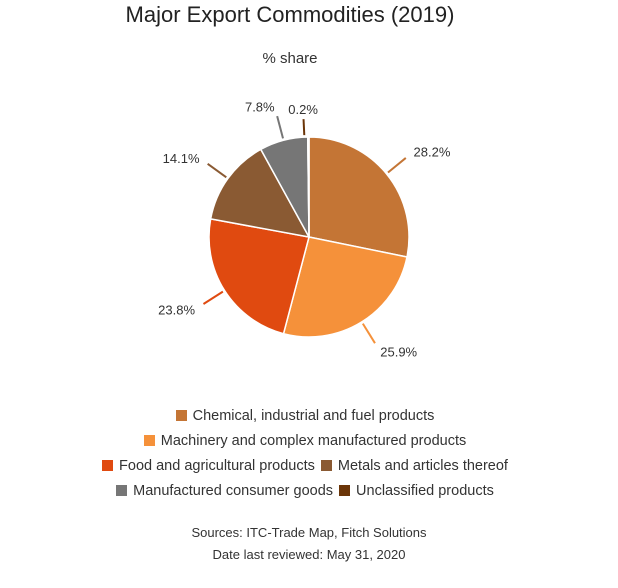  What do you see at coordinates (368, 333) in the screenshot?
I see `leader-line-machinery` at bounding box center [368, 333].